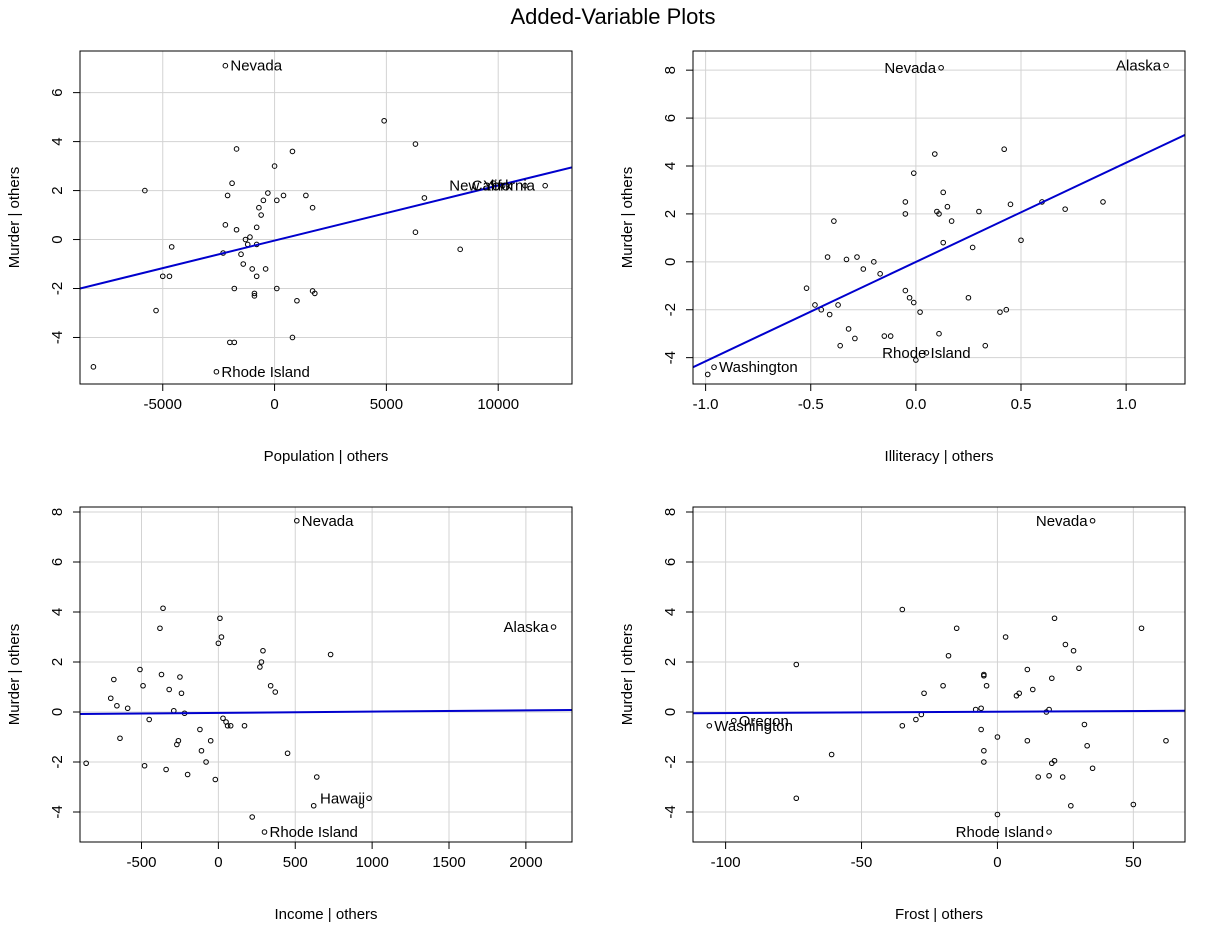  I want to click on y-tick-label: -2, so click(57, 288).